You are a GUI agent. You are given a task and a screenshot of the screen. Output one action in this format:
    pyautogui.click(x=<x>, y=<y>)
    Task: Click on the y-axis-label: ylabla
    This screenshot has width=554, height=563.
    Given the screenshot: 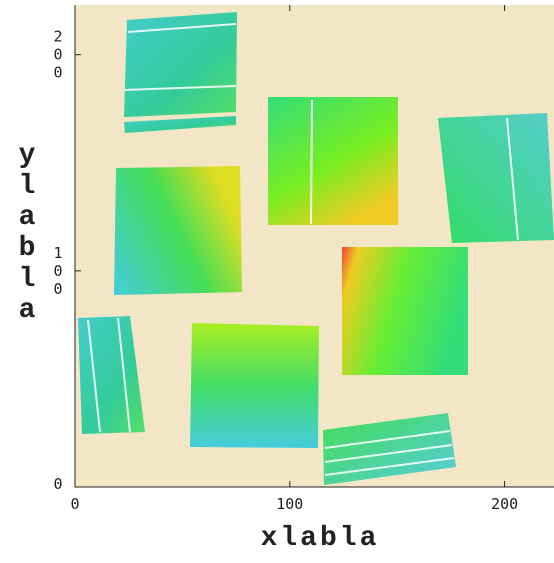 What is the action you would take?
    pyautogui.click(x=27, y=233)
    